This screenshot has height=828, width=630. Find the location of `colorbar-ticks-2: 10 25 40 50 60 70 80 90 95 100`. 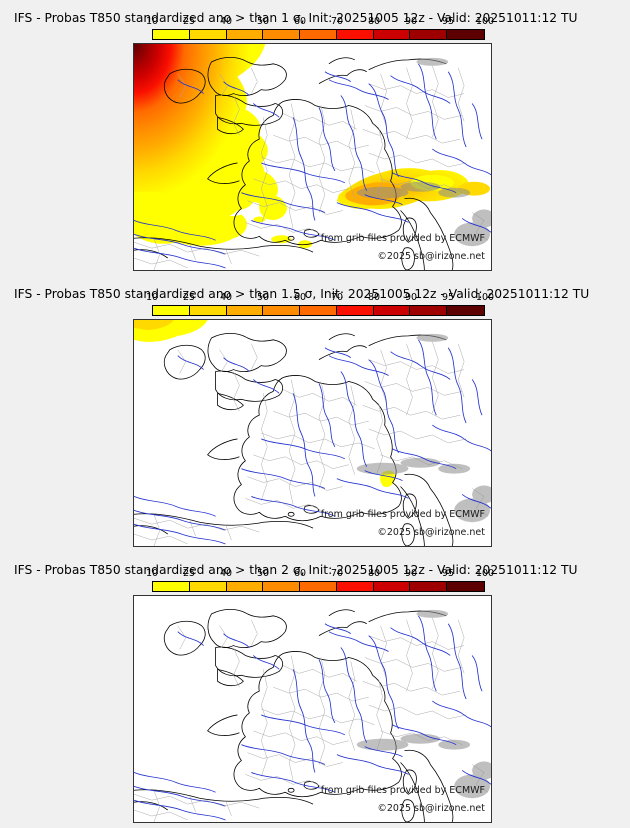

colorbar-ticks-2: 10 25 40 50 60 70 80 90 95 100 is located at coordinates (320, 298).